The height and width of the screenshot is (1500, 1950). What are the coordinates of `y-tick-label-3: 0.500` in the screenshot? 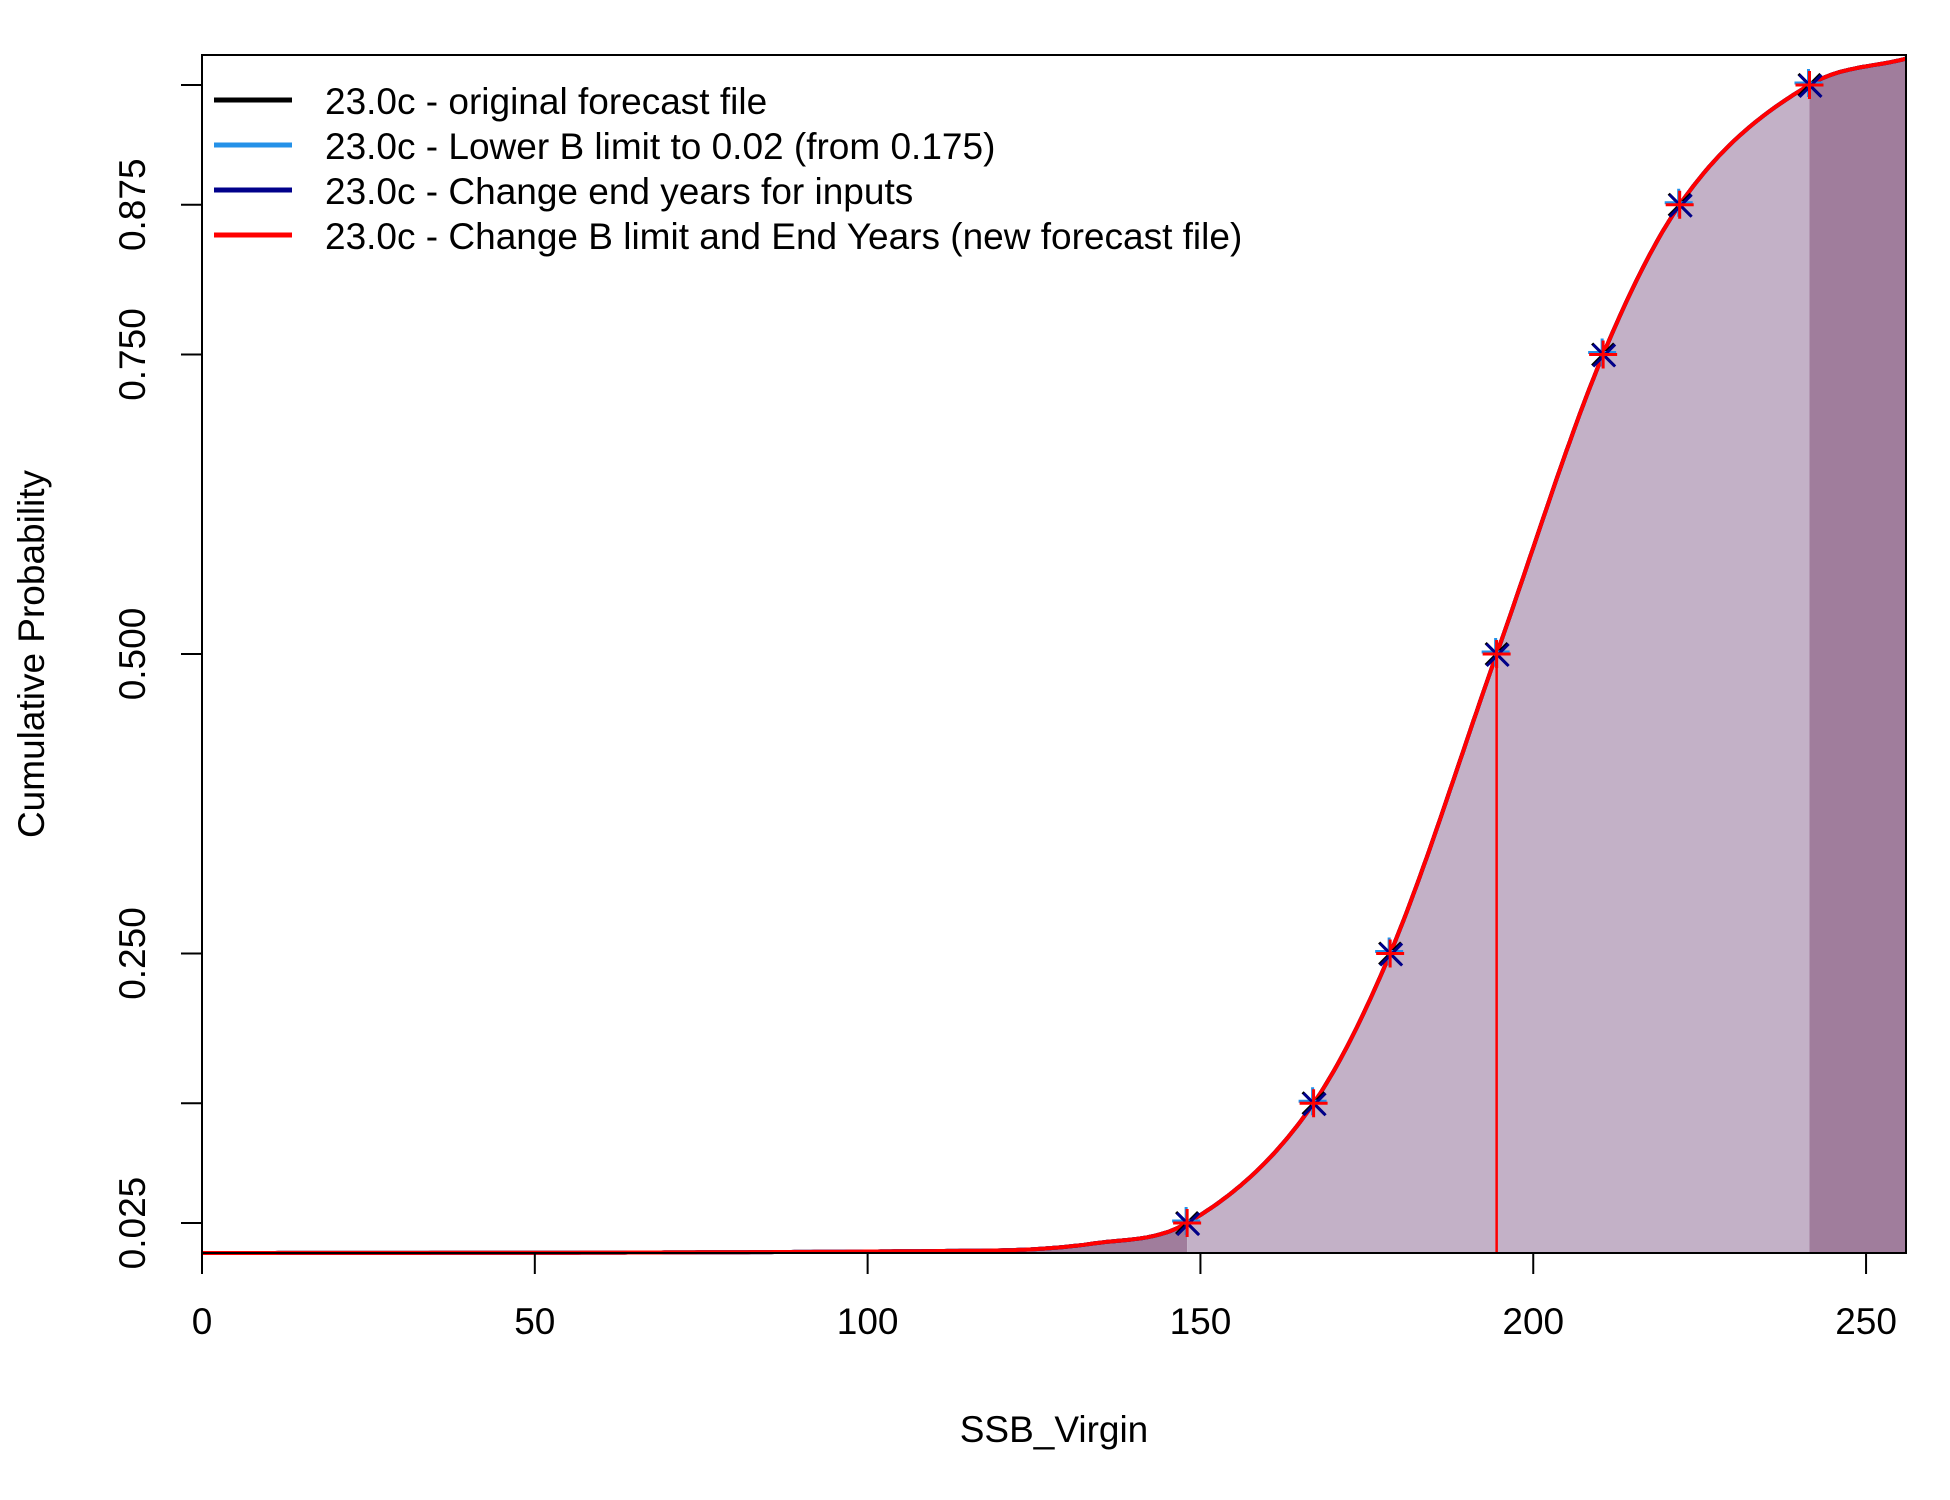 It's located at (132, 654).